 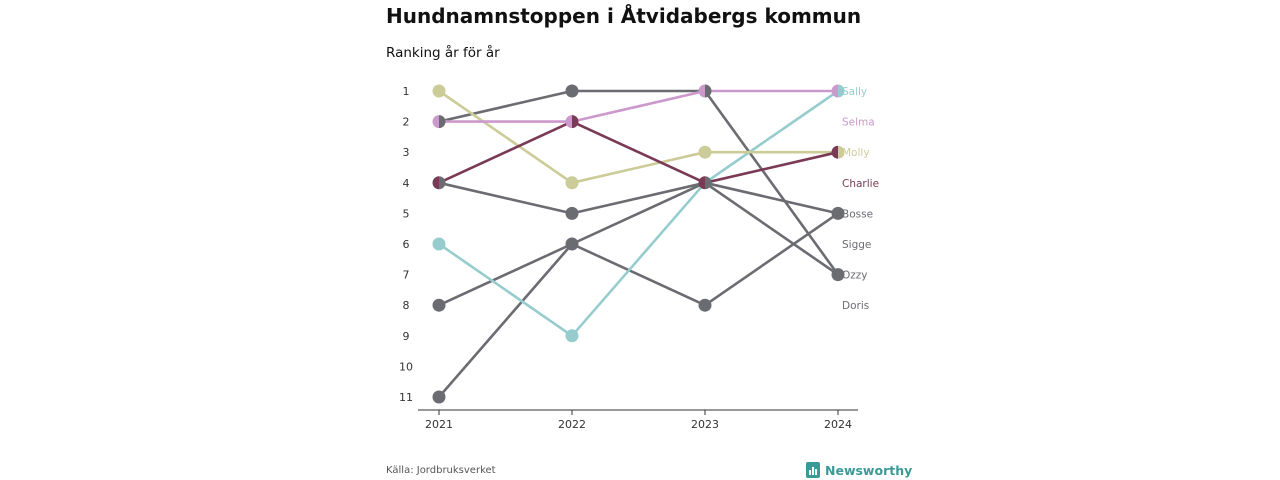 What do you see at coordinates (705, 152) in the screenshot?
I see `point-molly-2023` at bounding box center [705, 152].